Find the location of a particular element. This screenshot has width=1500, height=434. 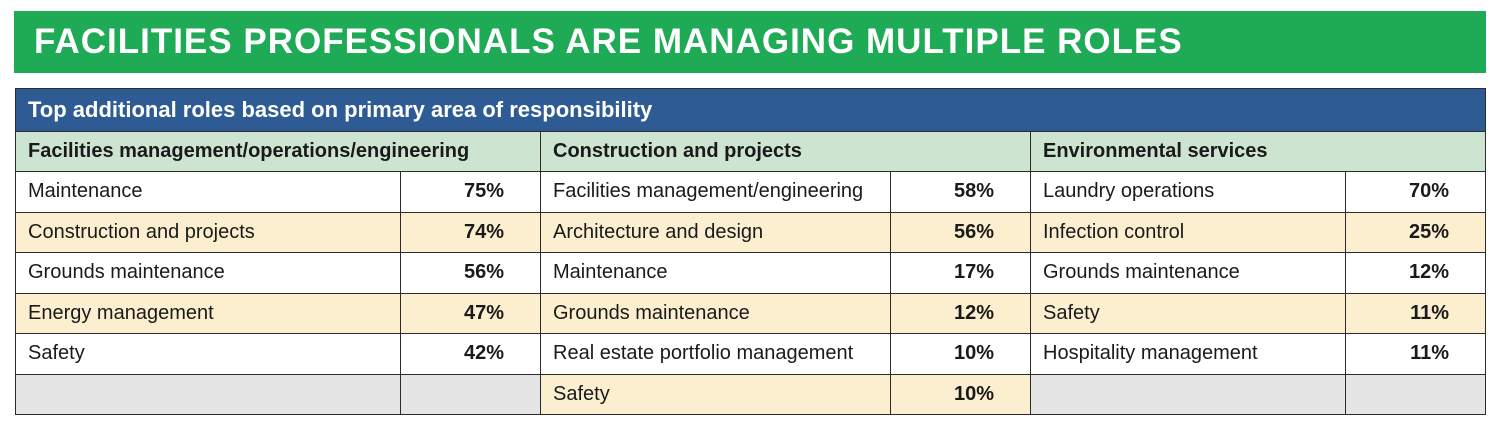

role-label: Infection control is located at coordinates (1188, 232).